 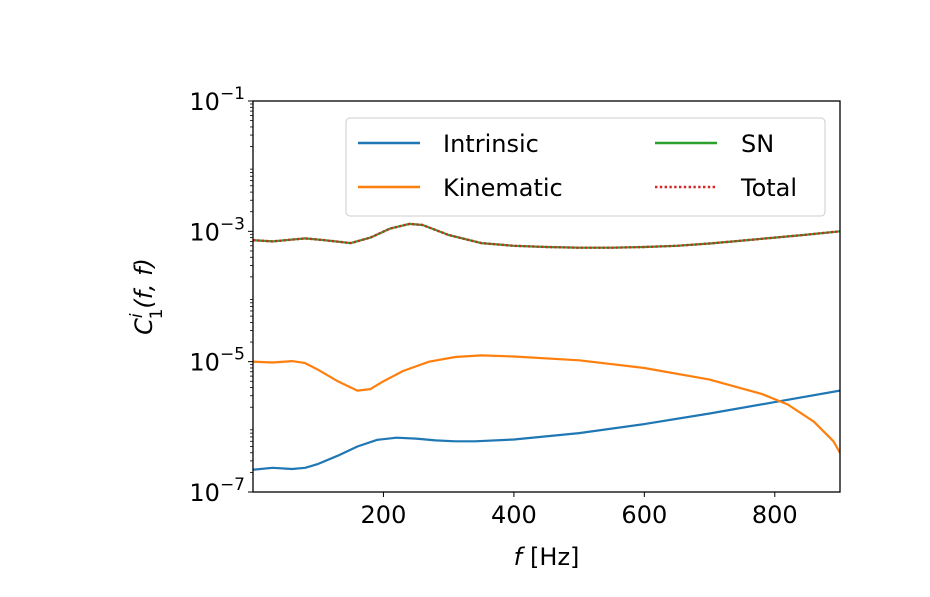 What do you see at coordinates (579, 510) in the screenshot?
I see `x-axis: 200 400 600 800` at bounding box center [579, 510].